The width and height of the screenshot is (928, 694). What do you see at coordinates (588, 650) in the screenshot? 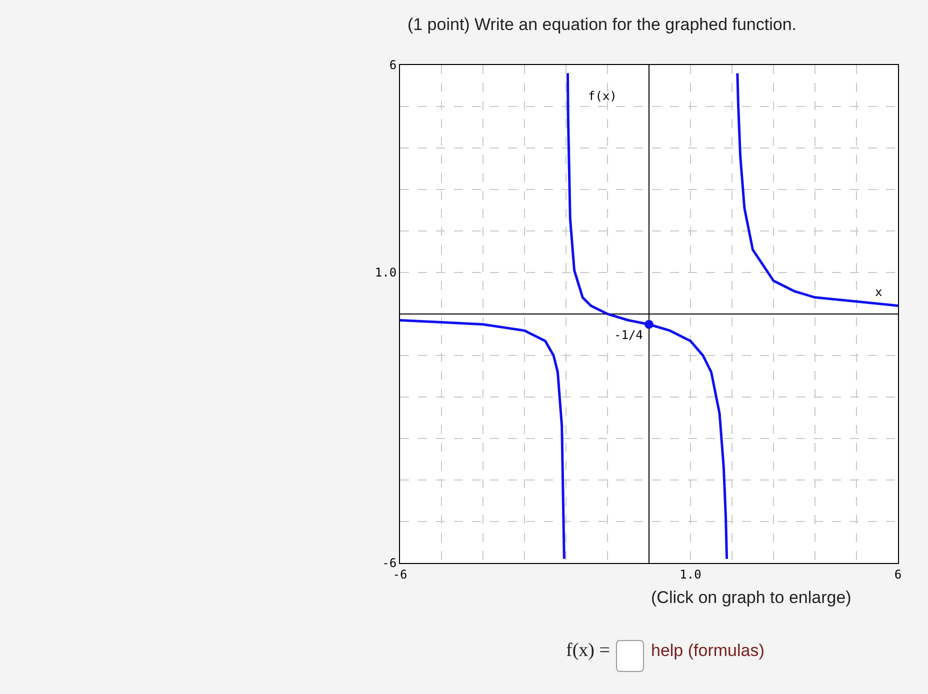
I see `text: f(x) =` at bounding box center [588, 650].